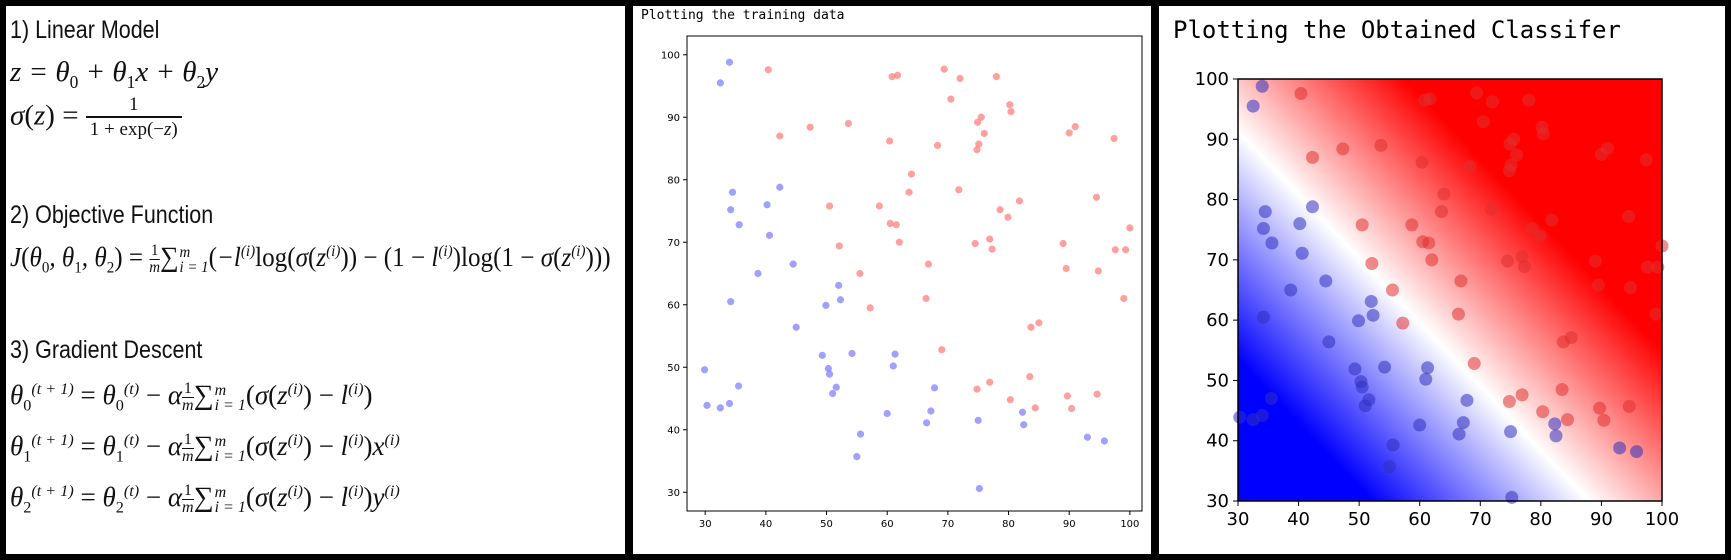 The width and height of the screenshot is (1731, 560). Describe the element at coordinates (826, 524) in the screenshot. I see `x-tick-label: 50` at that location.